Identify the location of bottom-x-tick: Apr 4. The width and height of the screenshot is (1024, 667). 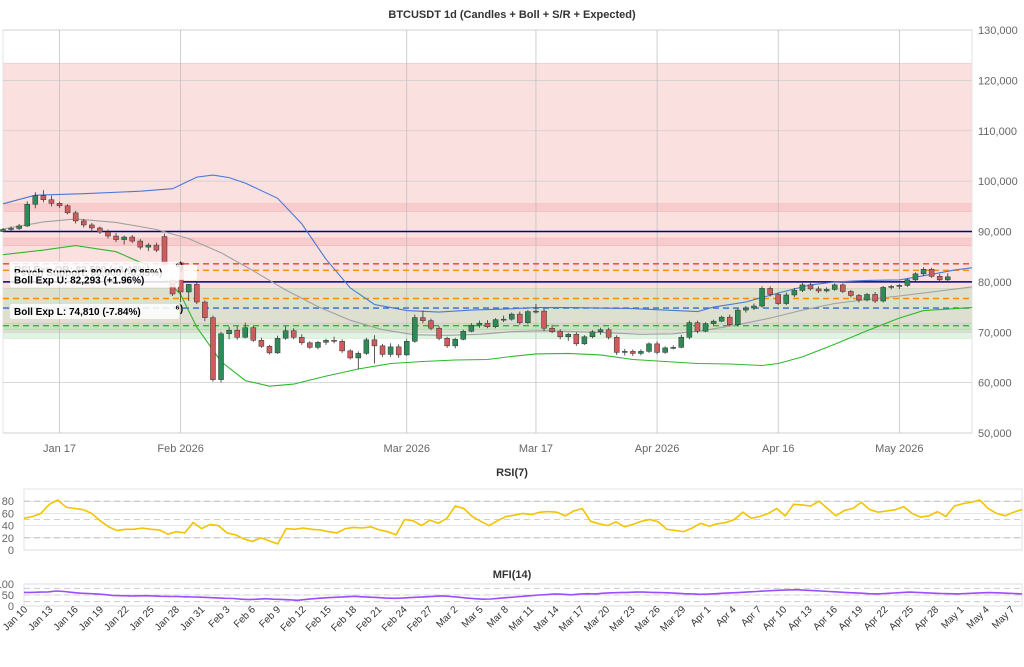
(726, 616).